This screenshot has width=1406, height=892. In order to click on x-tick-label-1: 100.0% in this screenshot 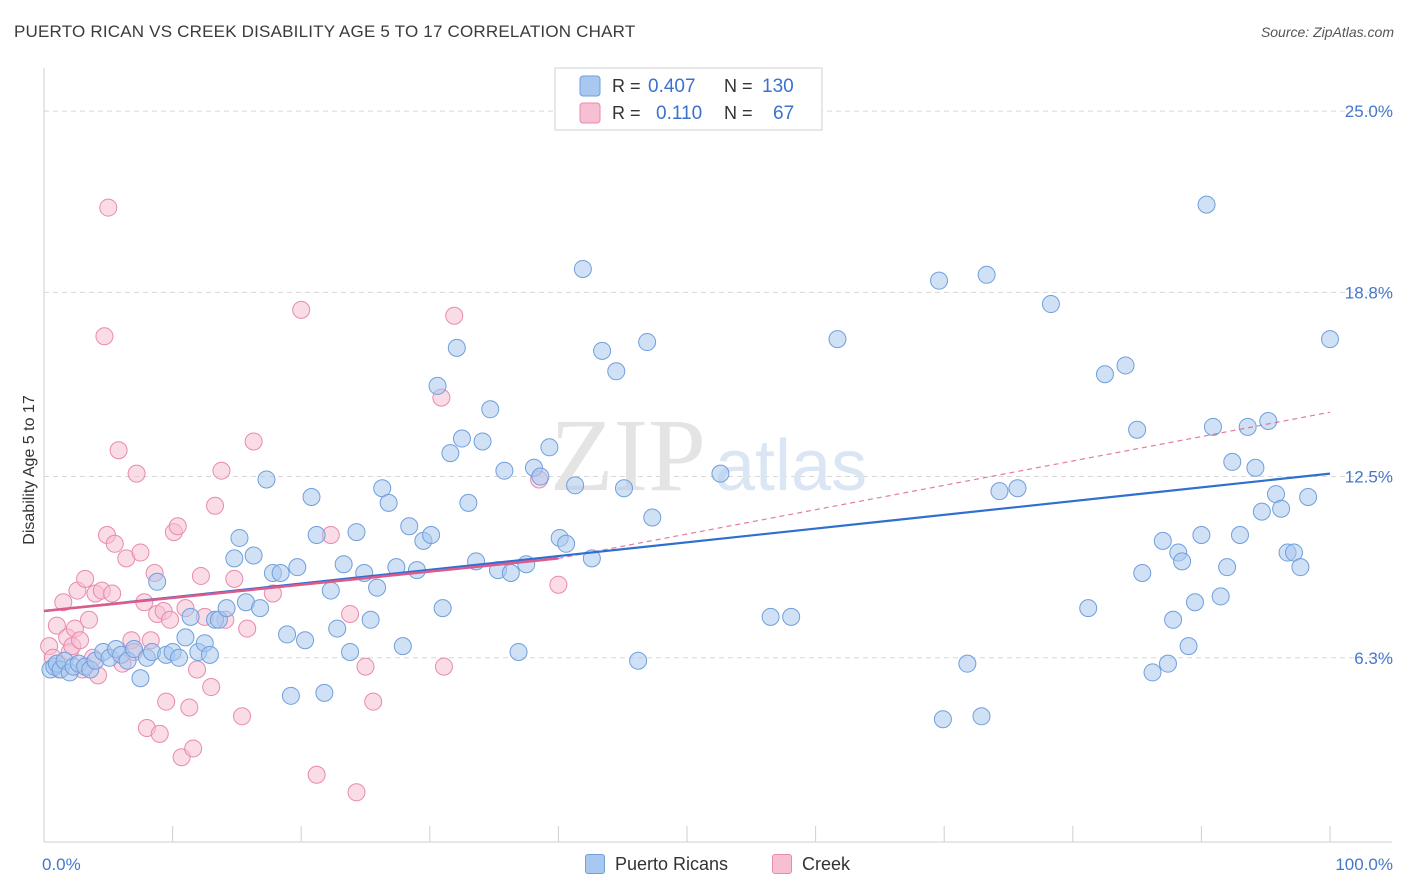, I will do `click(1364, 864)`.